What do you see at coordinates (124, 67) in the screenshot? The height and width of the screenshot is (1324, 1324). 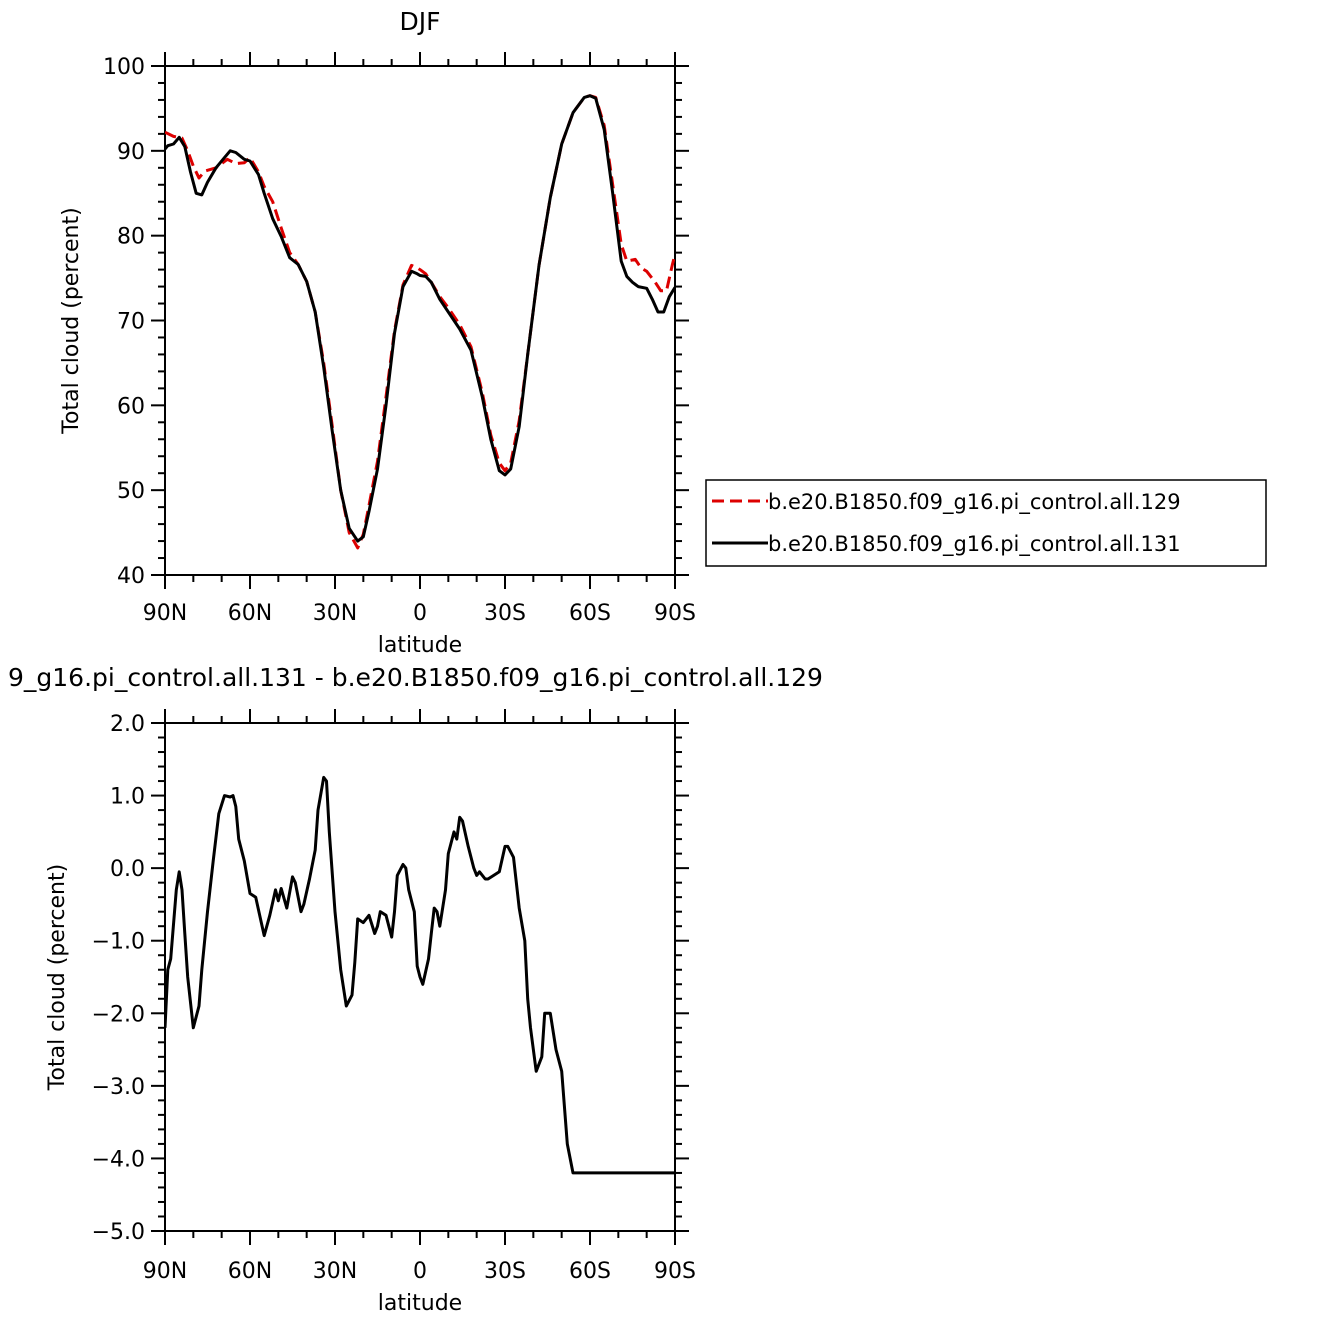 I see `y-tick-label: 100` at bounding box center [124, 67].